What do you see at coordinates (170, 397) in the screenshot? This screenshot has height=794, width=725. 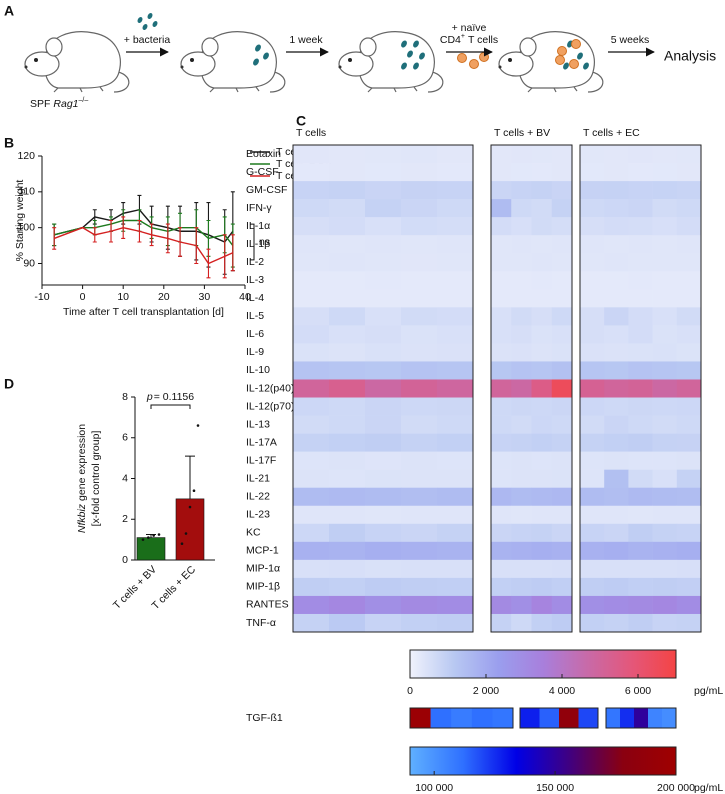 I see `p-value: p= 0.1156` at bounding box center [170, 397].